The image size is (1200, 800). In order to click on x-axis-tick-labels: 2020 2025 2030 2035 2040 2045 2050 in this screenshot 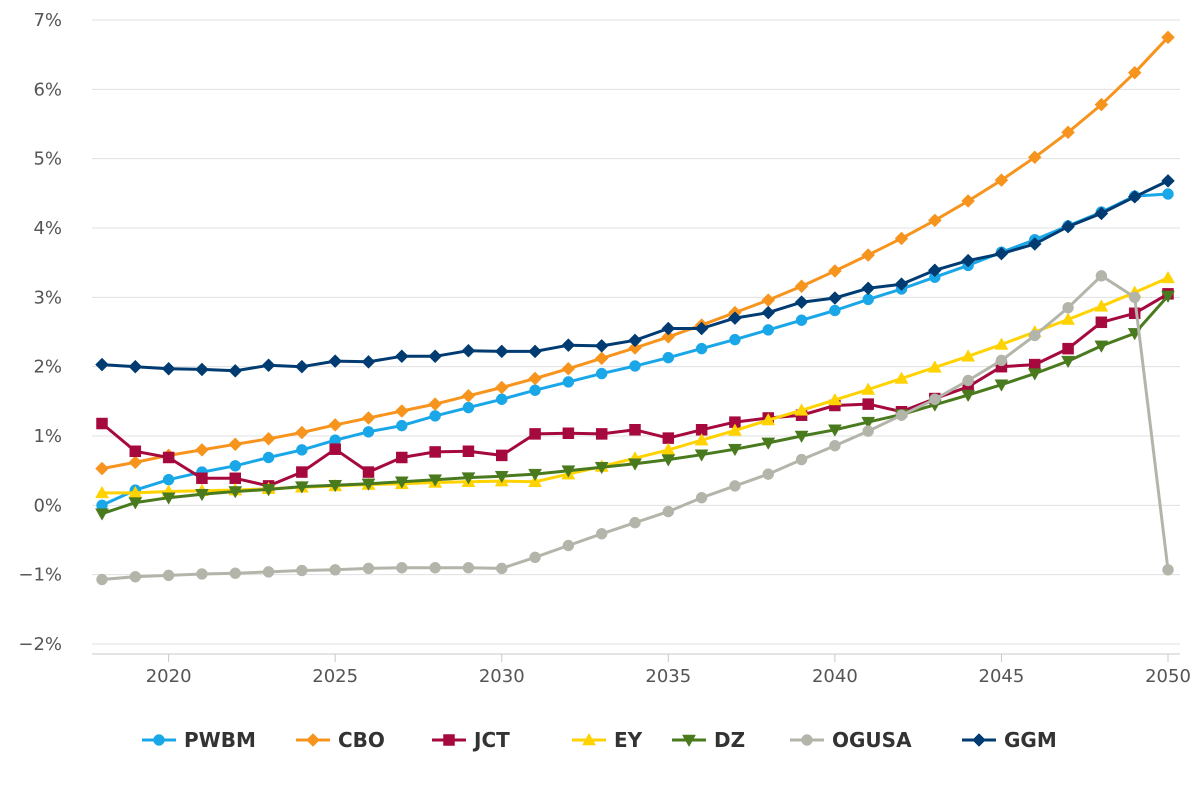, I will do `click(668, 676)`.